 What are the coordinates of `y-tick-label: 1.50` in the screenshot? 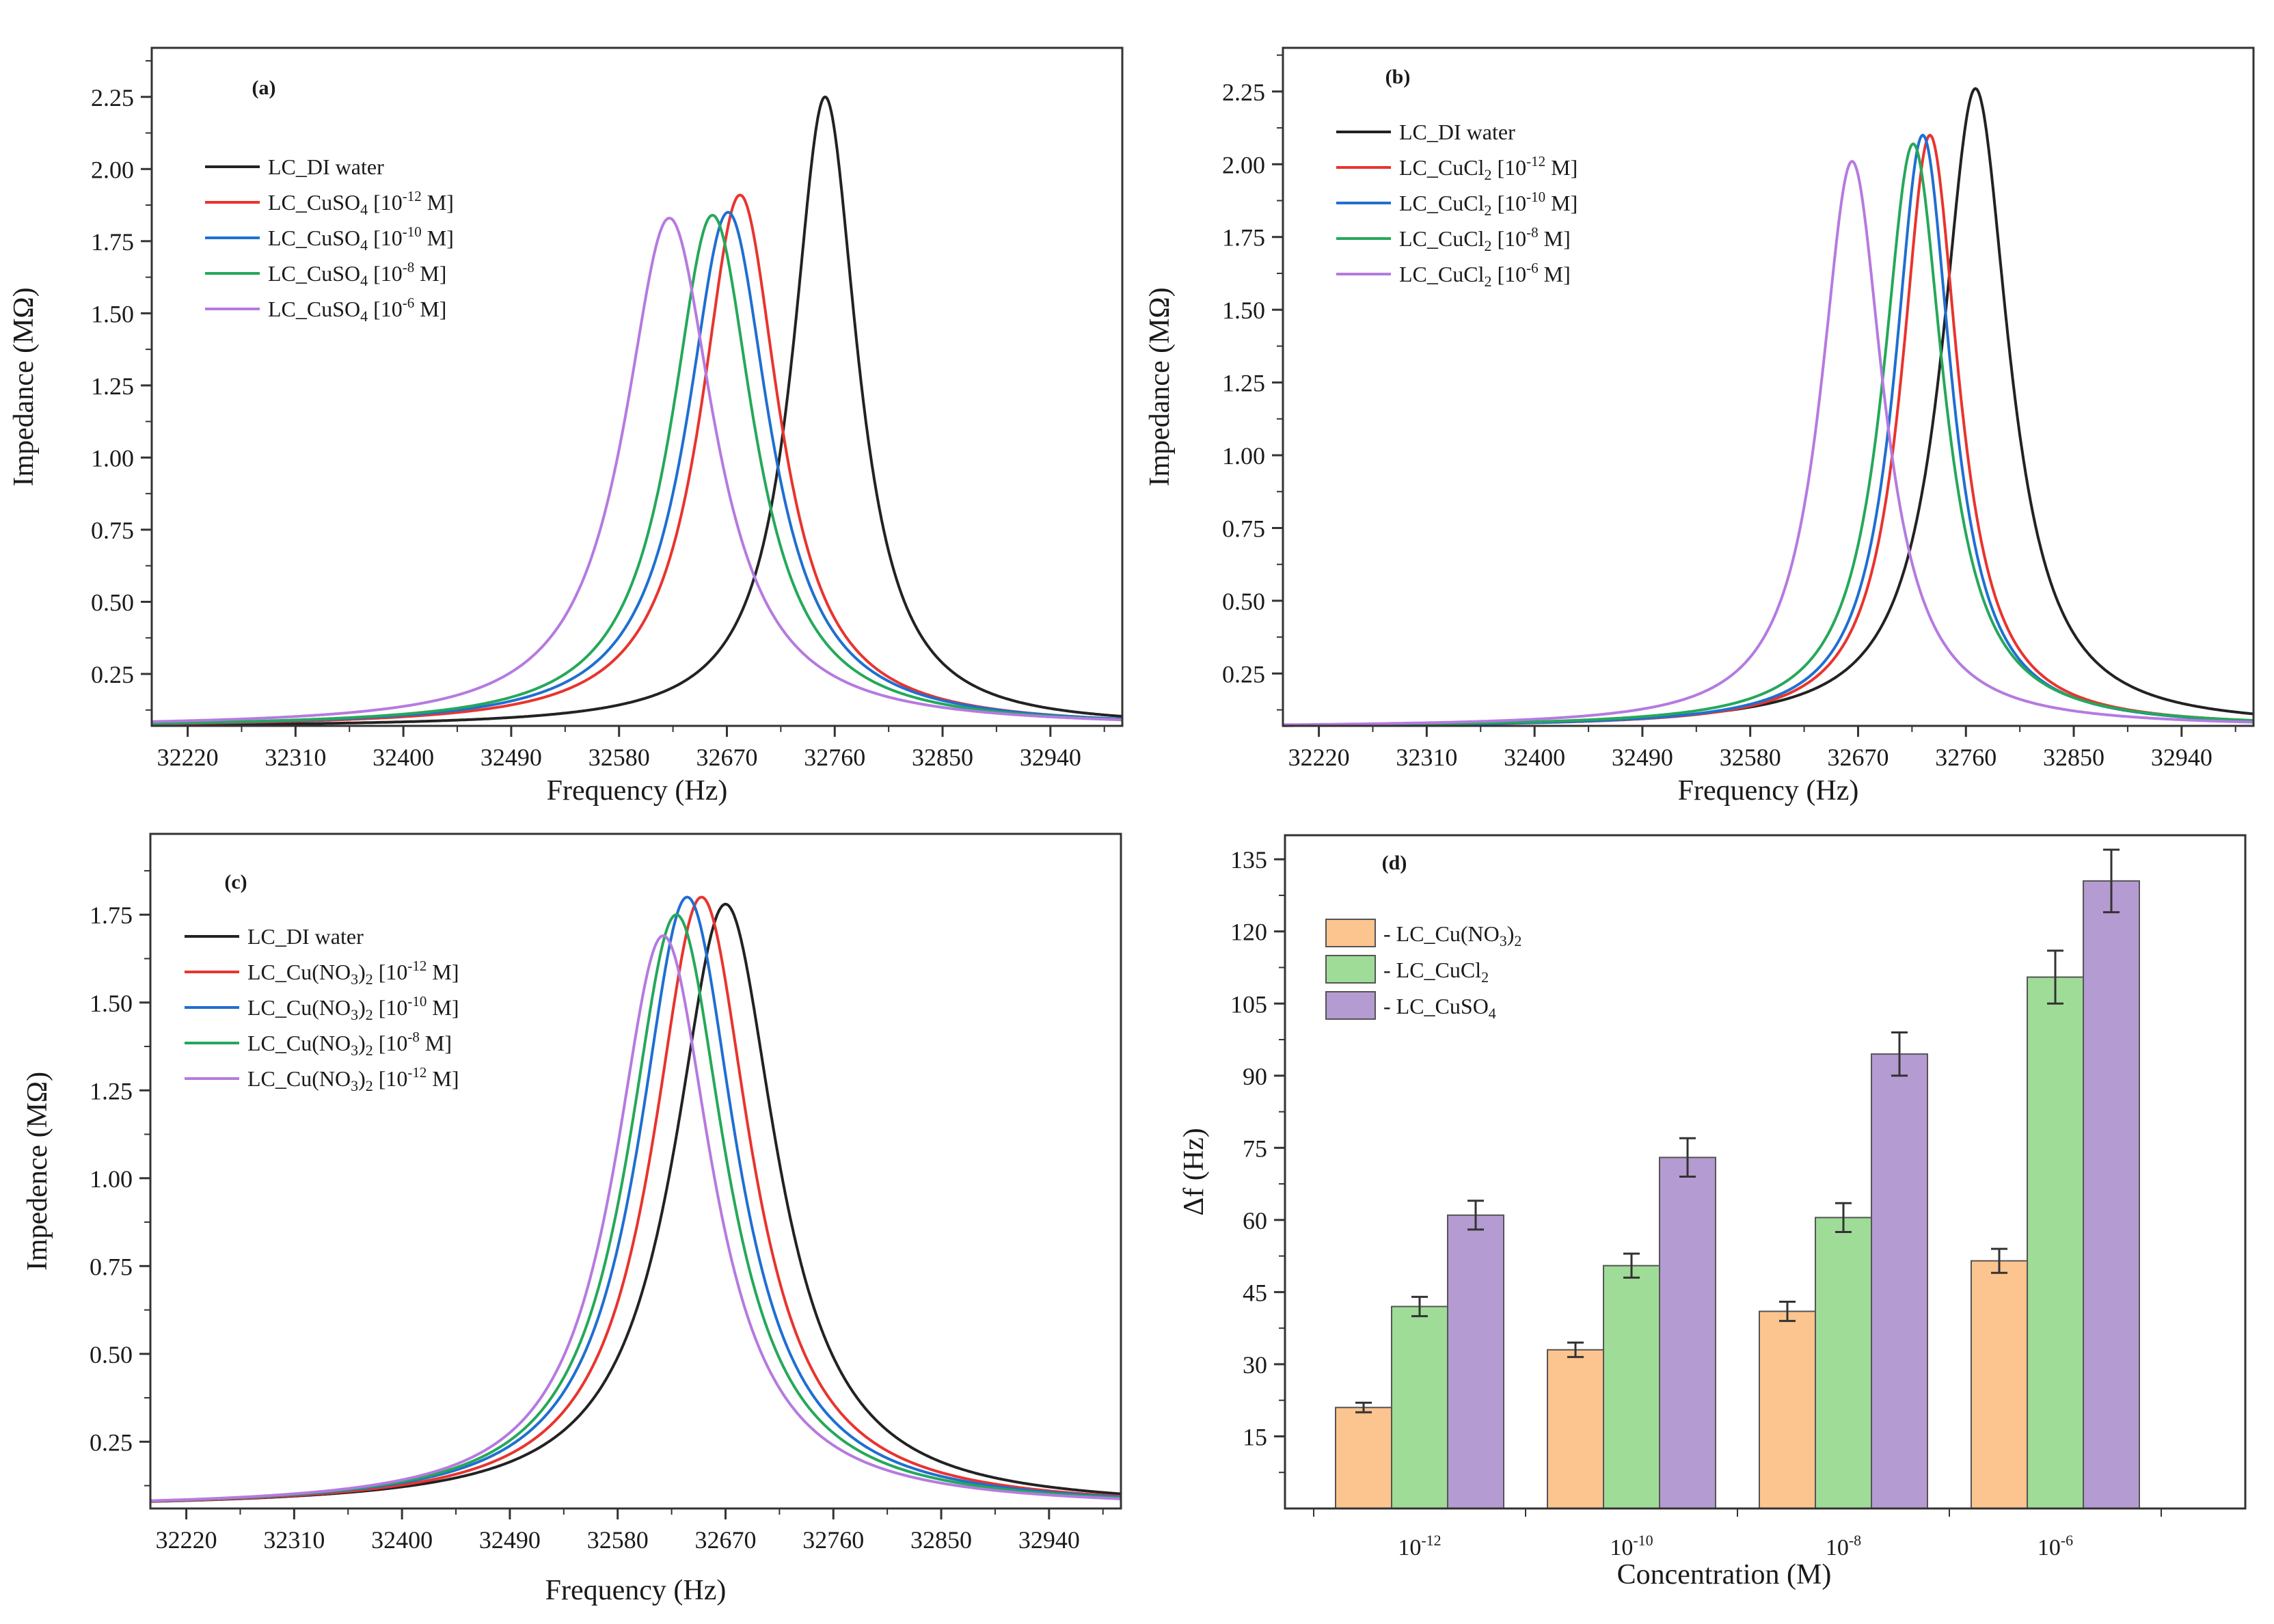 It's located at (1243, 310).